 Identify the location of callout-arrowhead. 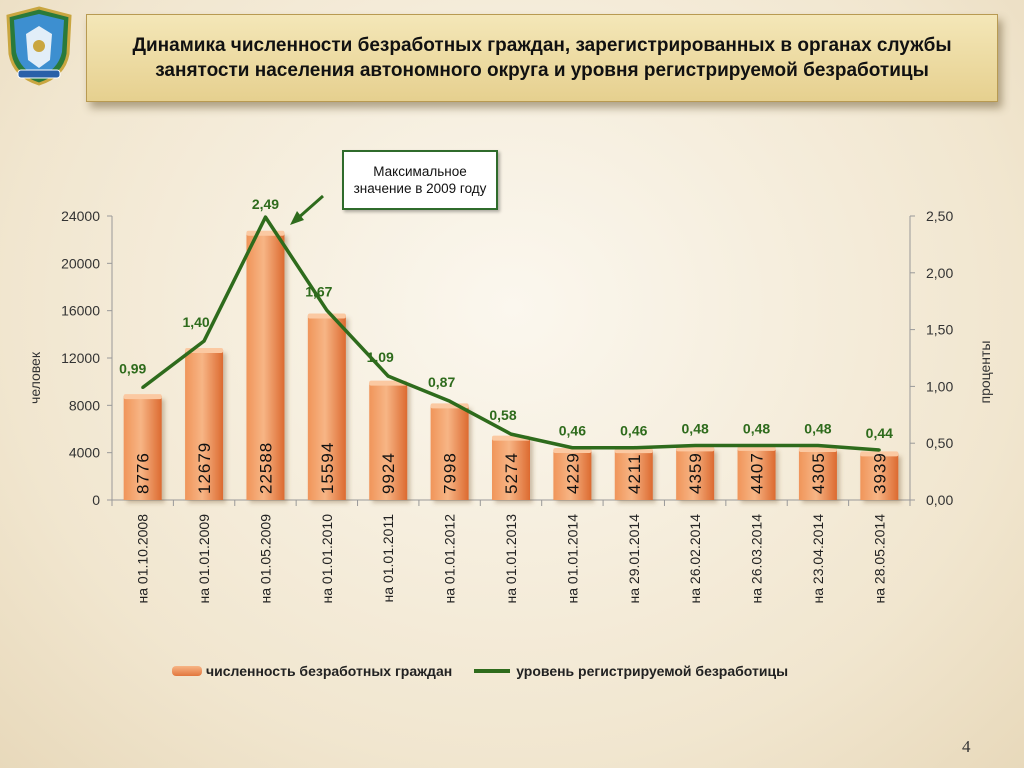
(297, 218).